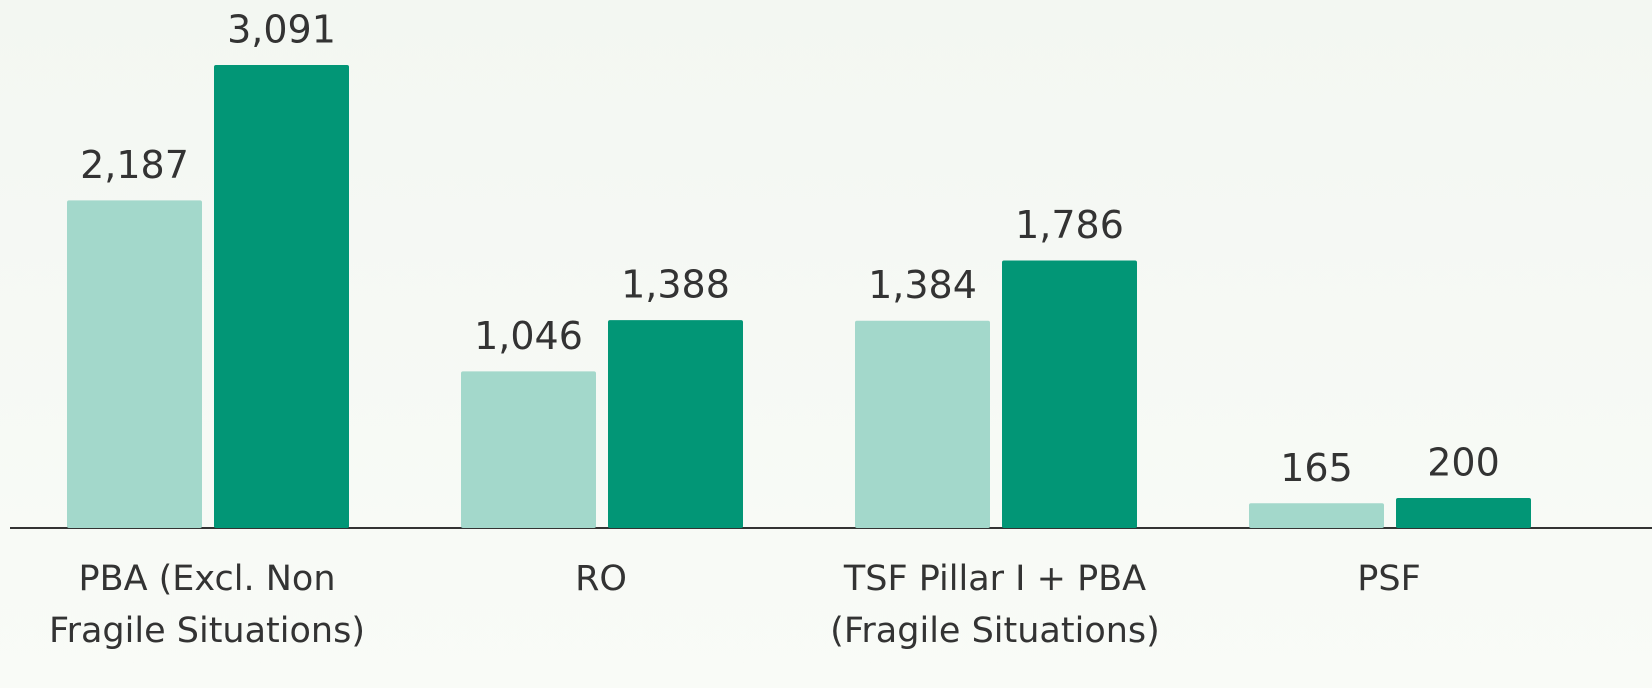  I want to click on x-tick-label: PBA (Excl. Non, so click(206, 579).